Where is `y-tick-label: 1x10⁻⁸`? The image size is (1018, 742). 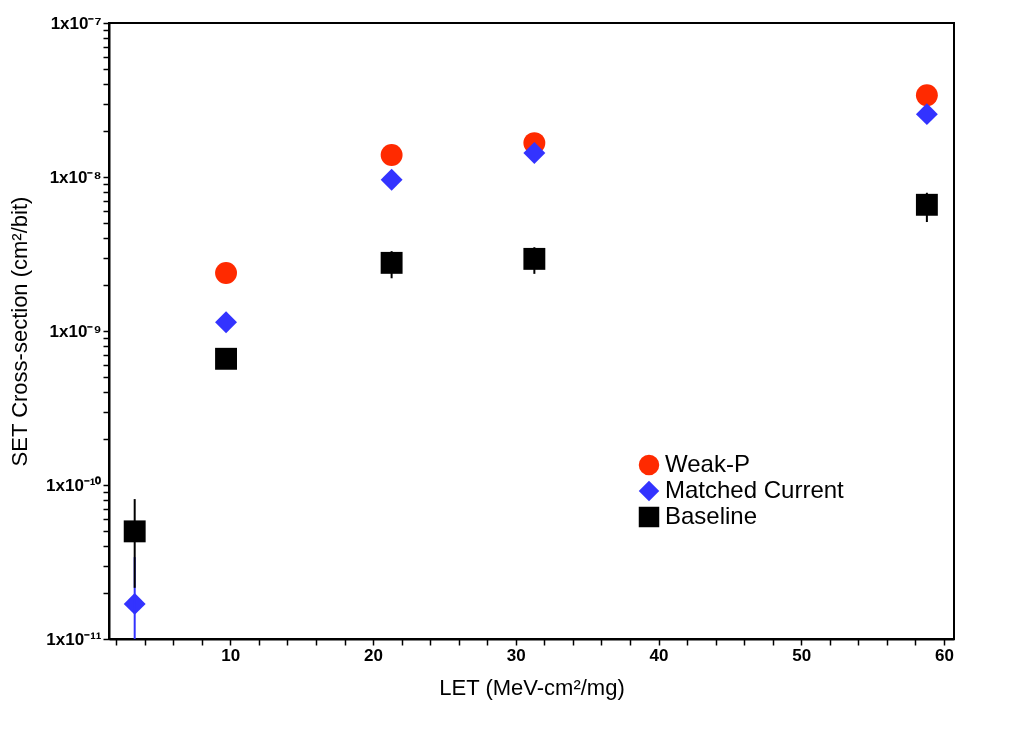
y-tick-label: 1x10⁻⁸ is located at coordinates (75, 177).